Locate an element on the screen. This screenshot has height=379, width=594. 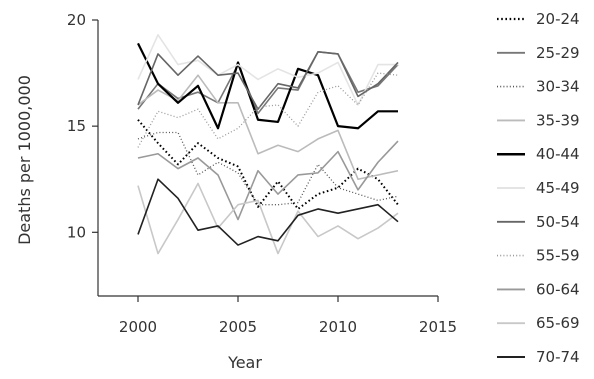
y-tick-label: 15 is located at coordinates (76, 126).